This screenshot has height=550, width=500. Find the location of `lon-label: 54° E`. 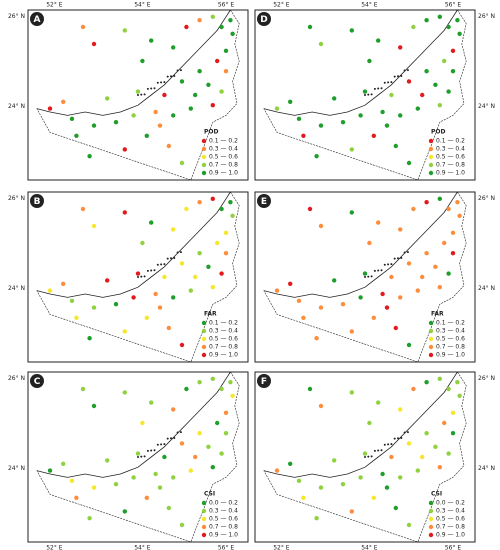

lon-label: 54° E is located at coordinates (369, 5).